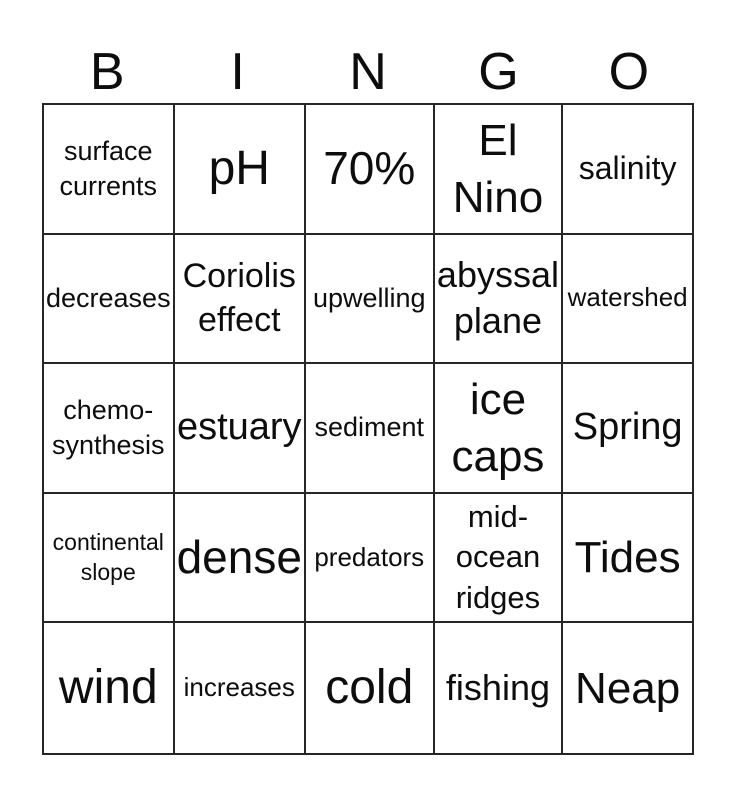 The height and width of the screenshot is (800, 736). Describe the element at coordinates (627, 170) in the screenshot. I see `bingo-cell: salinity` at that location.